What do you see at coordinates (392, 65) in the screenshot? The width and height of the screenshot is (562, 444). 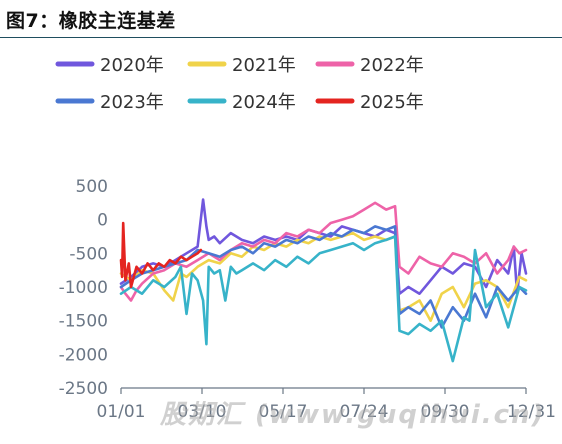 I see `legend-label-2: 2022年` at bounding box center [392, 65].